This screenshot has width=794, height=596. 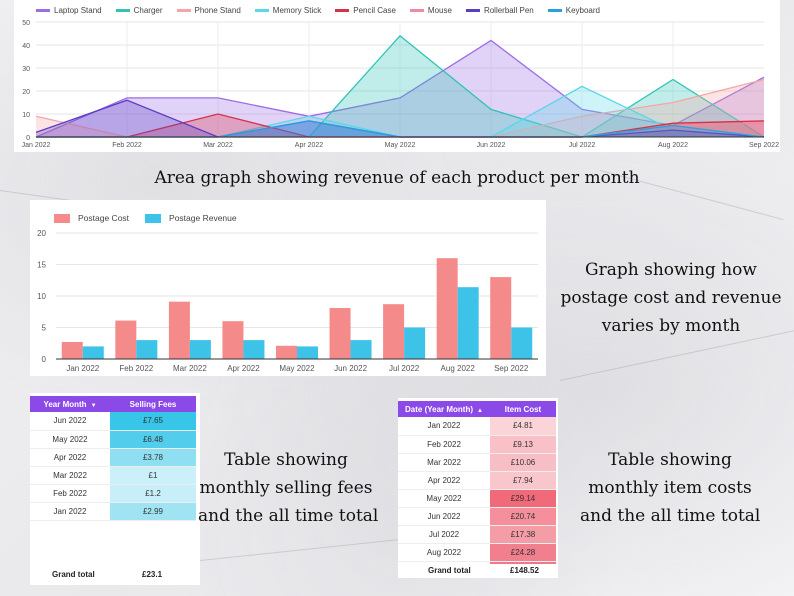 What do you see at coordinates (70, 493) in the screenshot?
I see `month-cell: Feb 2022` at bounding box center [70, 493].